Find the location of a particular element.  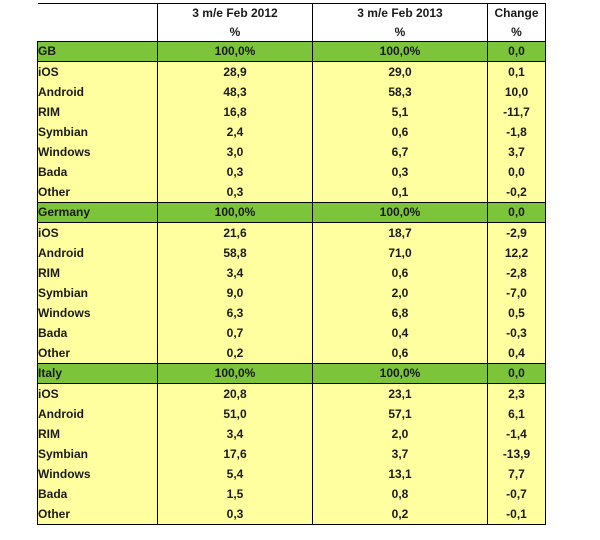

table-row: Other 0,3 0,1 -0,2 is located at coordinates (291, 192).